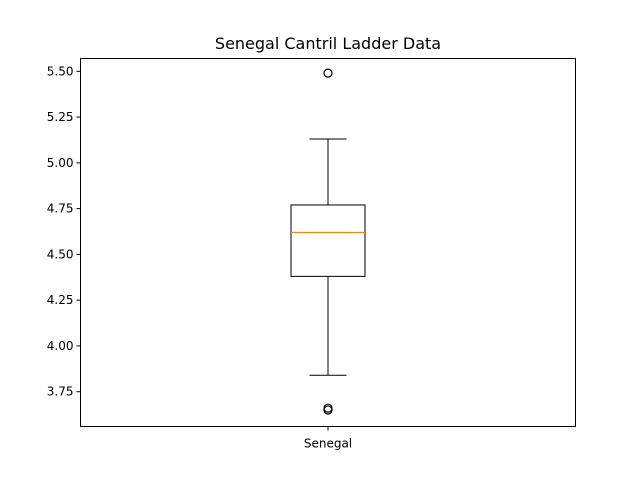 This screenshot has height=480, width=640. I want to click on iqr-box, so click(328, 240).